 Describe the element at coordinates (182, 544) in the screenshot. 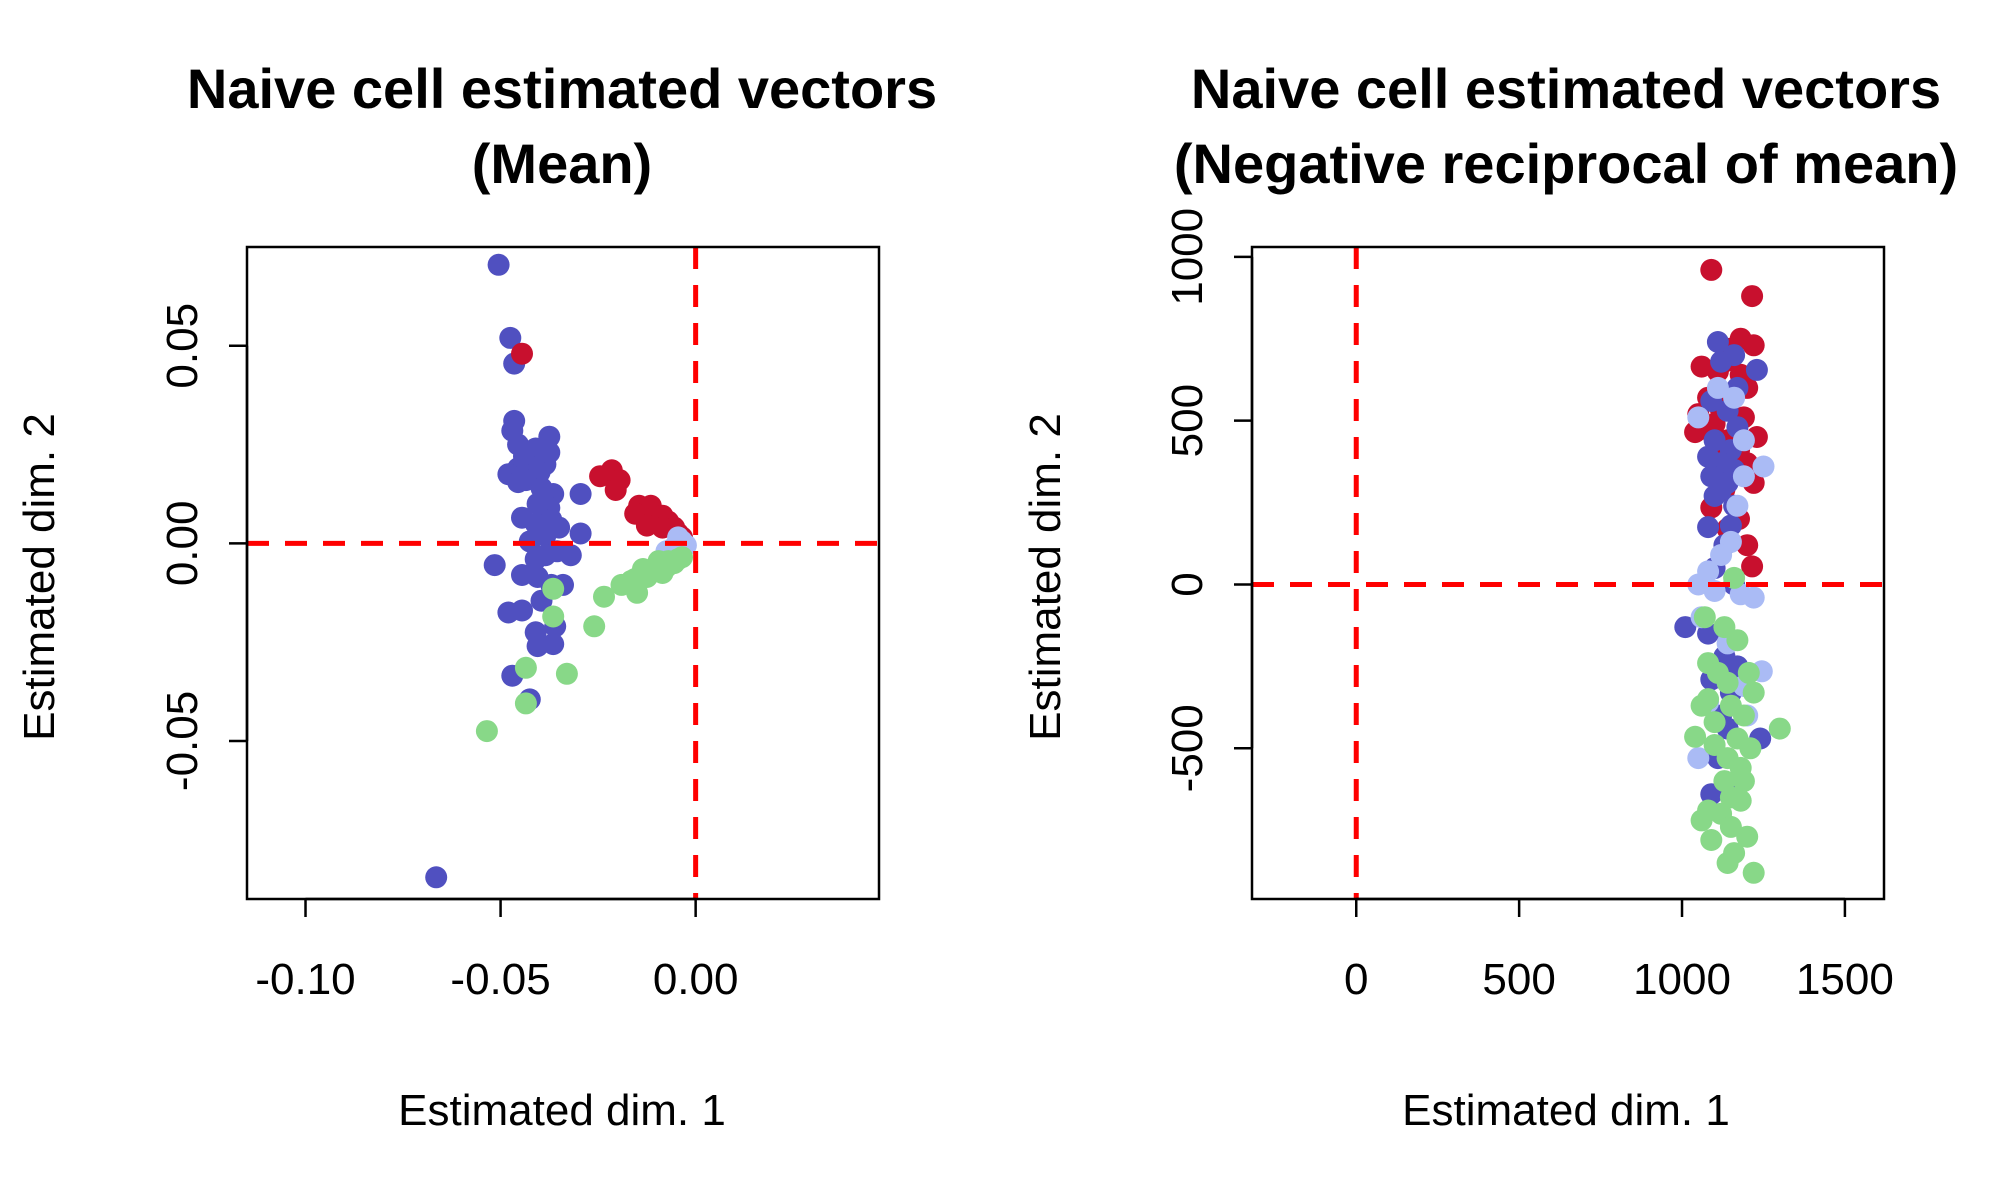

I see `y-tick-label: 0.00` at that location.